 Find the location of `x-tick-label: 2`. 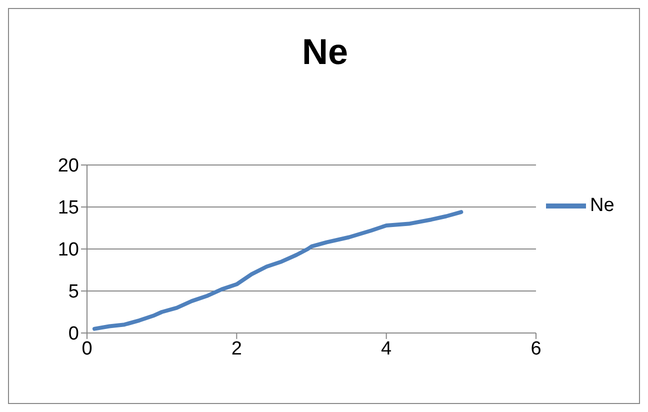

x-tick-label: 2 is located at coordinates (236, 349).